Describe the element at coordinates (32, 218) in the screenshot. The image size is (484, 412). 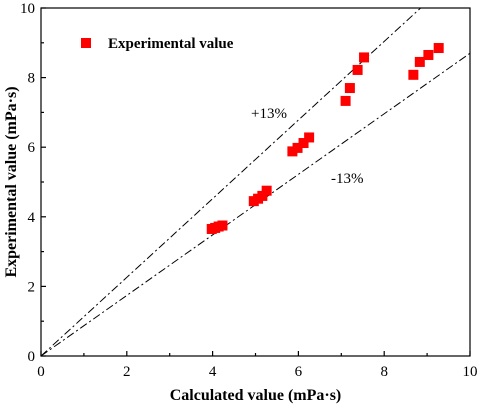
I see `y-tick-label: 4` at that location.